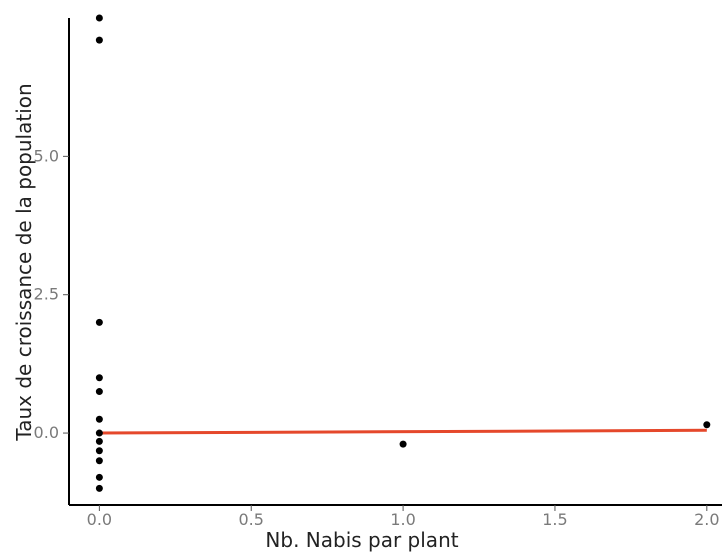  I want to click on y-axis-ticks: 0.0 2.5 5.0, so click(51, 294).